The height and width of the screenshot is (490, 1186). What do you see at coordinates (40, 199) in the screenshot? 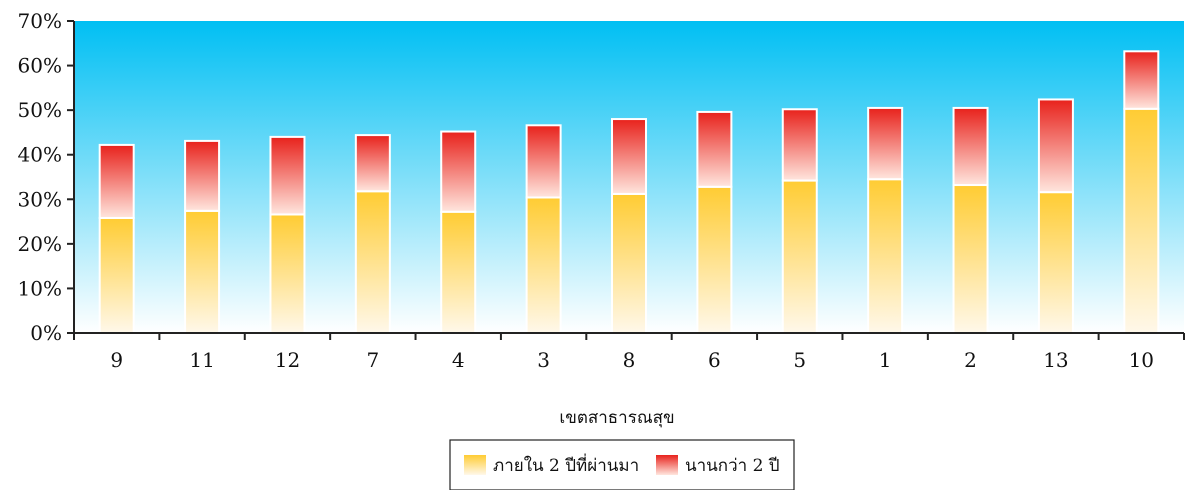
I see `y-tick-label: 30%` at bounding box center [40, 199].